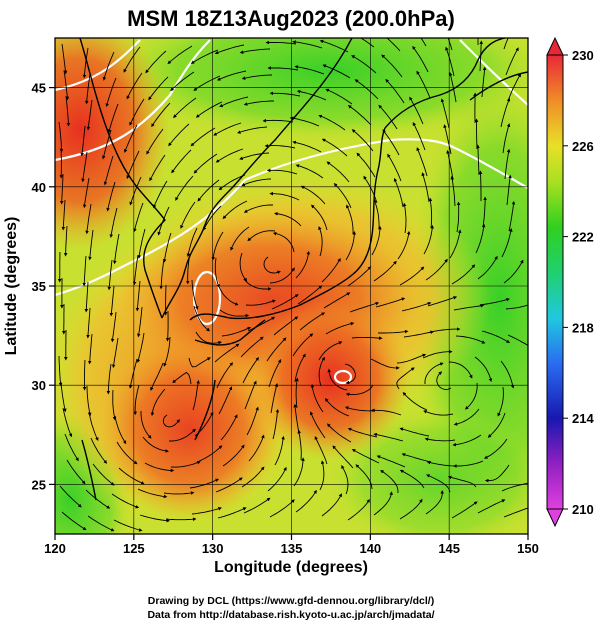 The width and height of the screenshot is (599, 625). What do you see at coordinates (493, 72) in the screenshot?
I see `contour-line` at bounding box center [493, 72].